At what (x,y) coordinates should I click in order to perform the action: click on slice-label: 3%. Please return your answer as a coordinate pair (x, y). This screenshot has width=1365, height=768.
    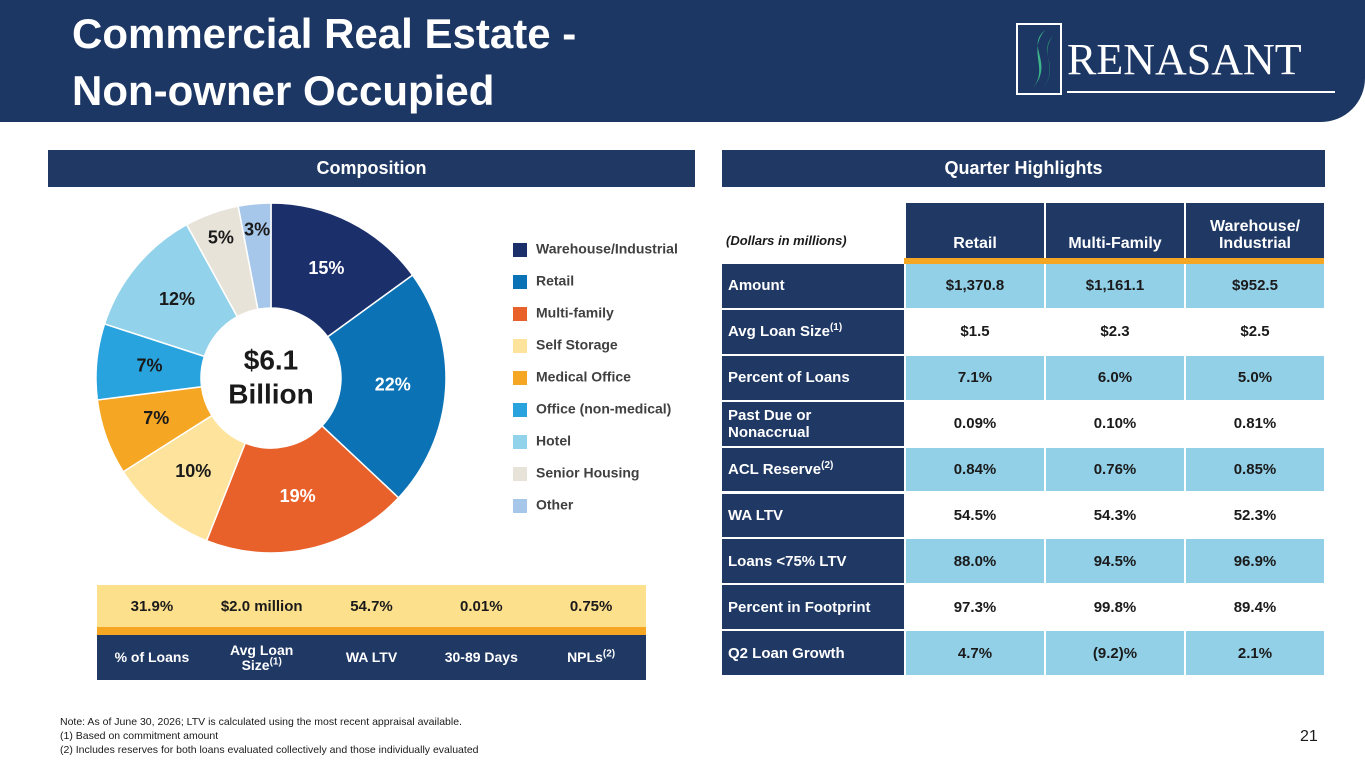
    Looking at the image, I should click on (257, 229).